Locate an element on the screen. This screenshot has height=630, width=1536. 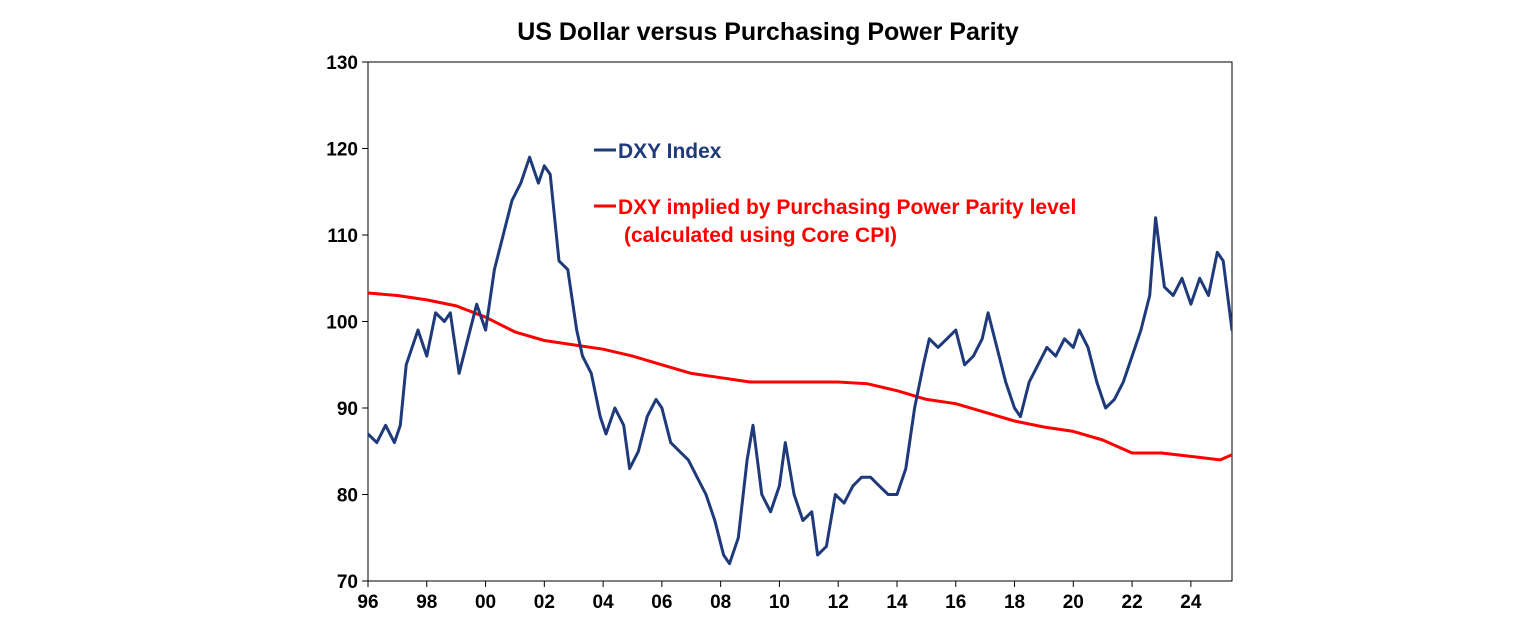
x-tick-label: 16 is located at coordinates (955, 602).